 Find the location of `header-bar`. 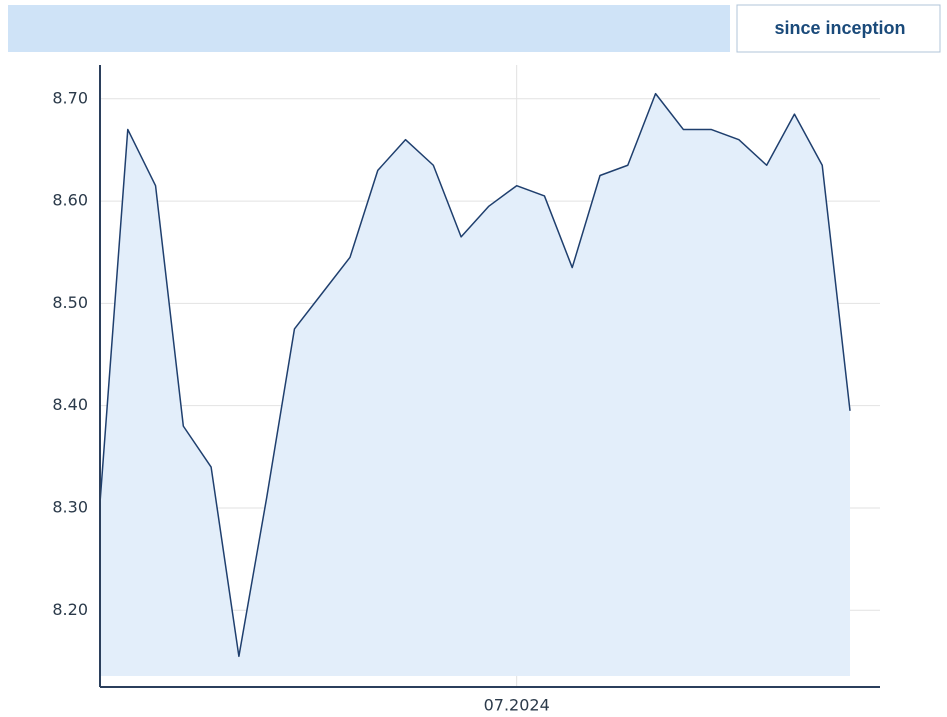

header-bar is located at coordinates (369, 28).